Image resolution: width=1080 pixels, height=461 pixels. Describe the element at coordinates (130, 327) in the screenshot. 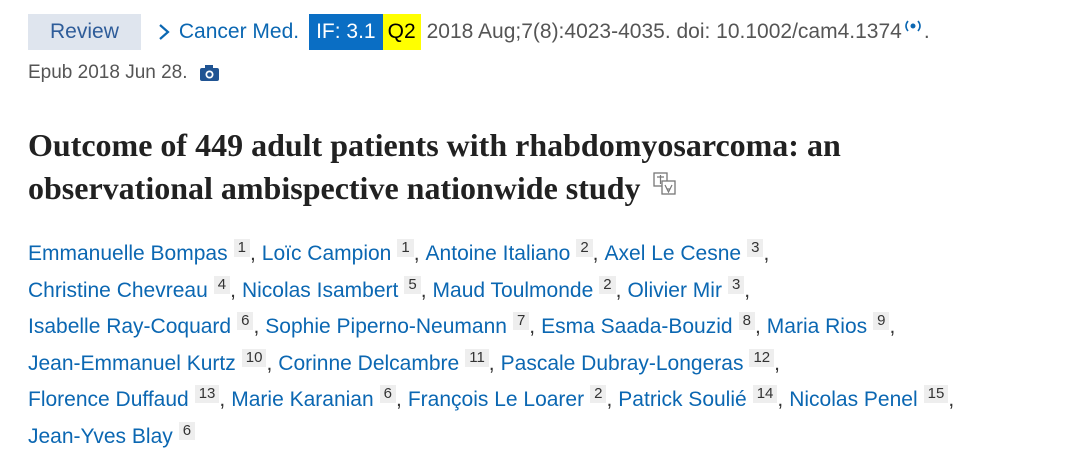

I see `author-link: Isabelle Ray-Coquard` at that location.